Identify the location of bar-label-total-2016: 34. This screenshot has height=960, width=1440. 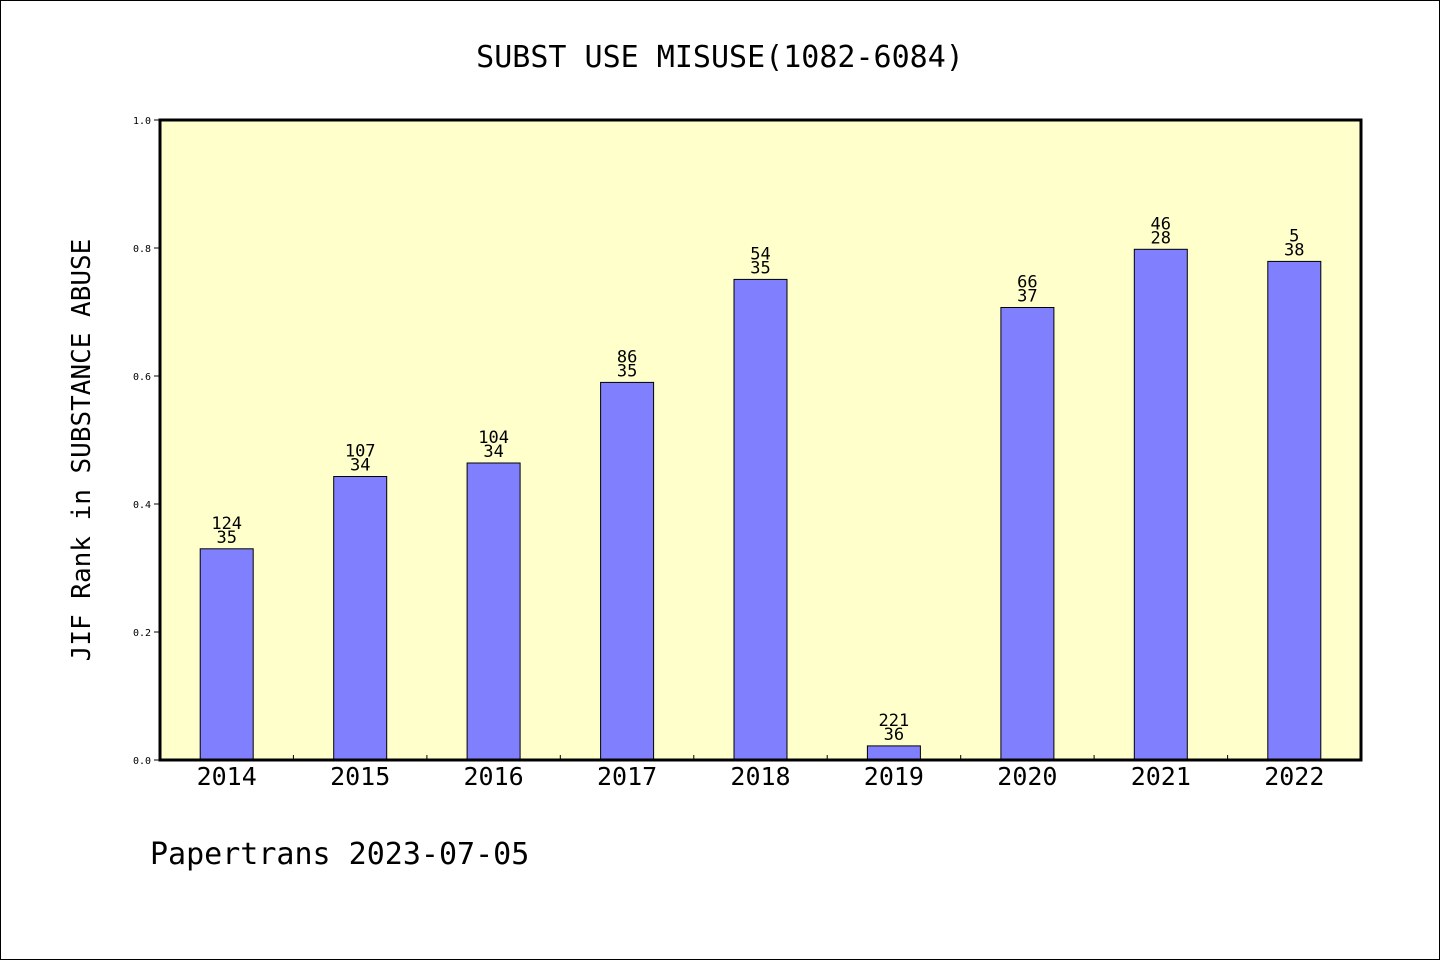
(493, 452).